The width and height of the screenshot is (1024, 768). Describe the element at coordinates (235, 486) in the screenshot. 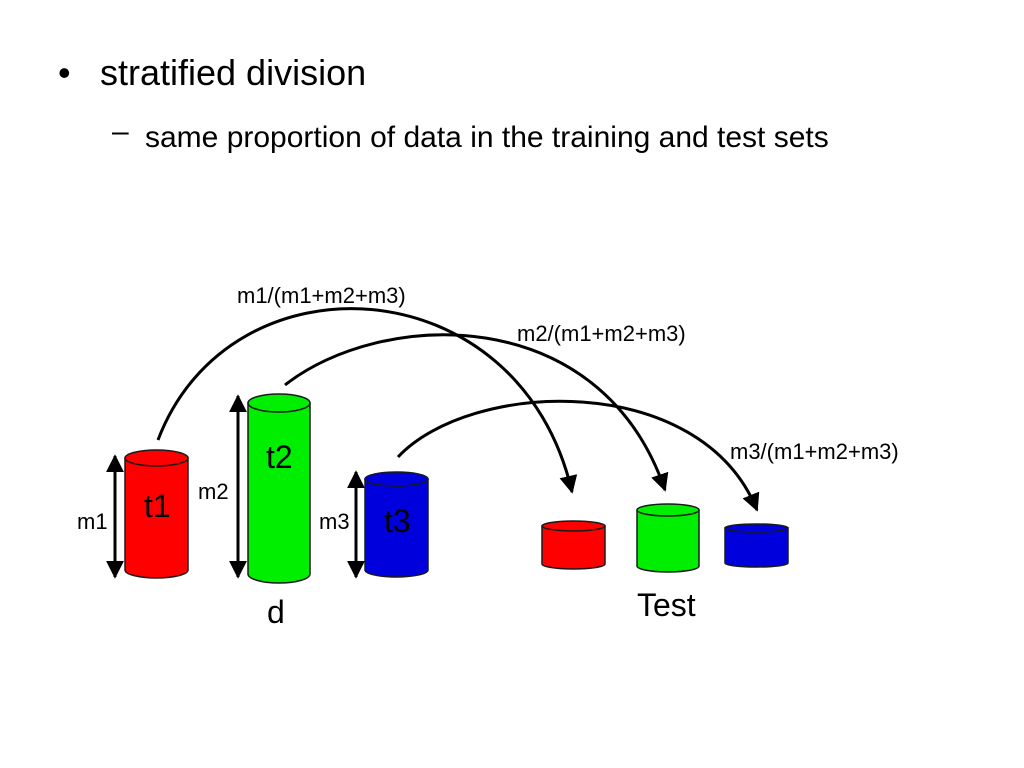

I see `size-arrows` at that location.